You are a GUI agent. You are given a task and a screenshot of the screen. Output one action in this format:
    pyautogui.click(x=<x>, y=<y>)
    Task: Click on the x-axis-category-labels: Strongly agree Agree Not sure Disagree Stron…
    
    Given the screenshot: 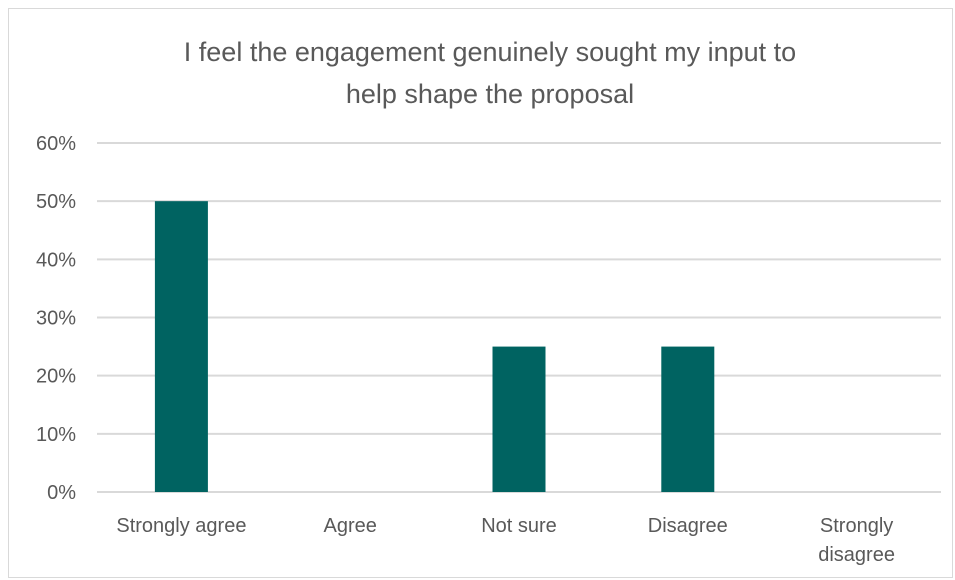 What is the action you would take?
    pyautogui.click(x=505, y=540)
    